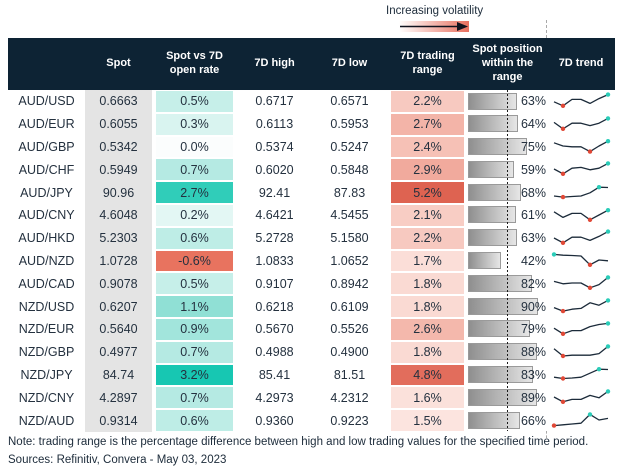 This screenshot has width=623, height=476. I want to click on table-row-aud-cad: AUD/CAD 0.9078 0.5% 0.9107 0.8942 1.8% 82%, so click(311, 284).